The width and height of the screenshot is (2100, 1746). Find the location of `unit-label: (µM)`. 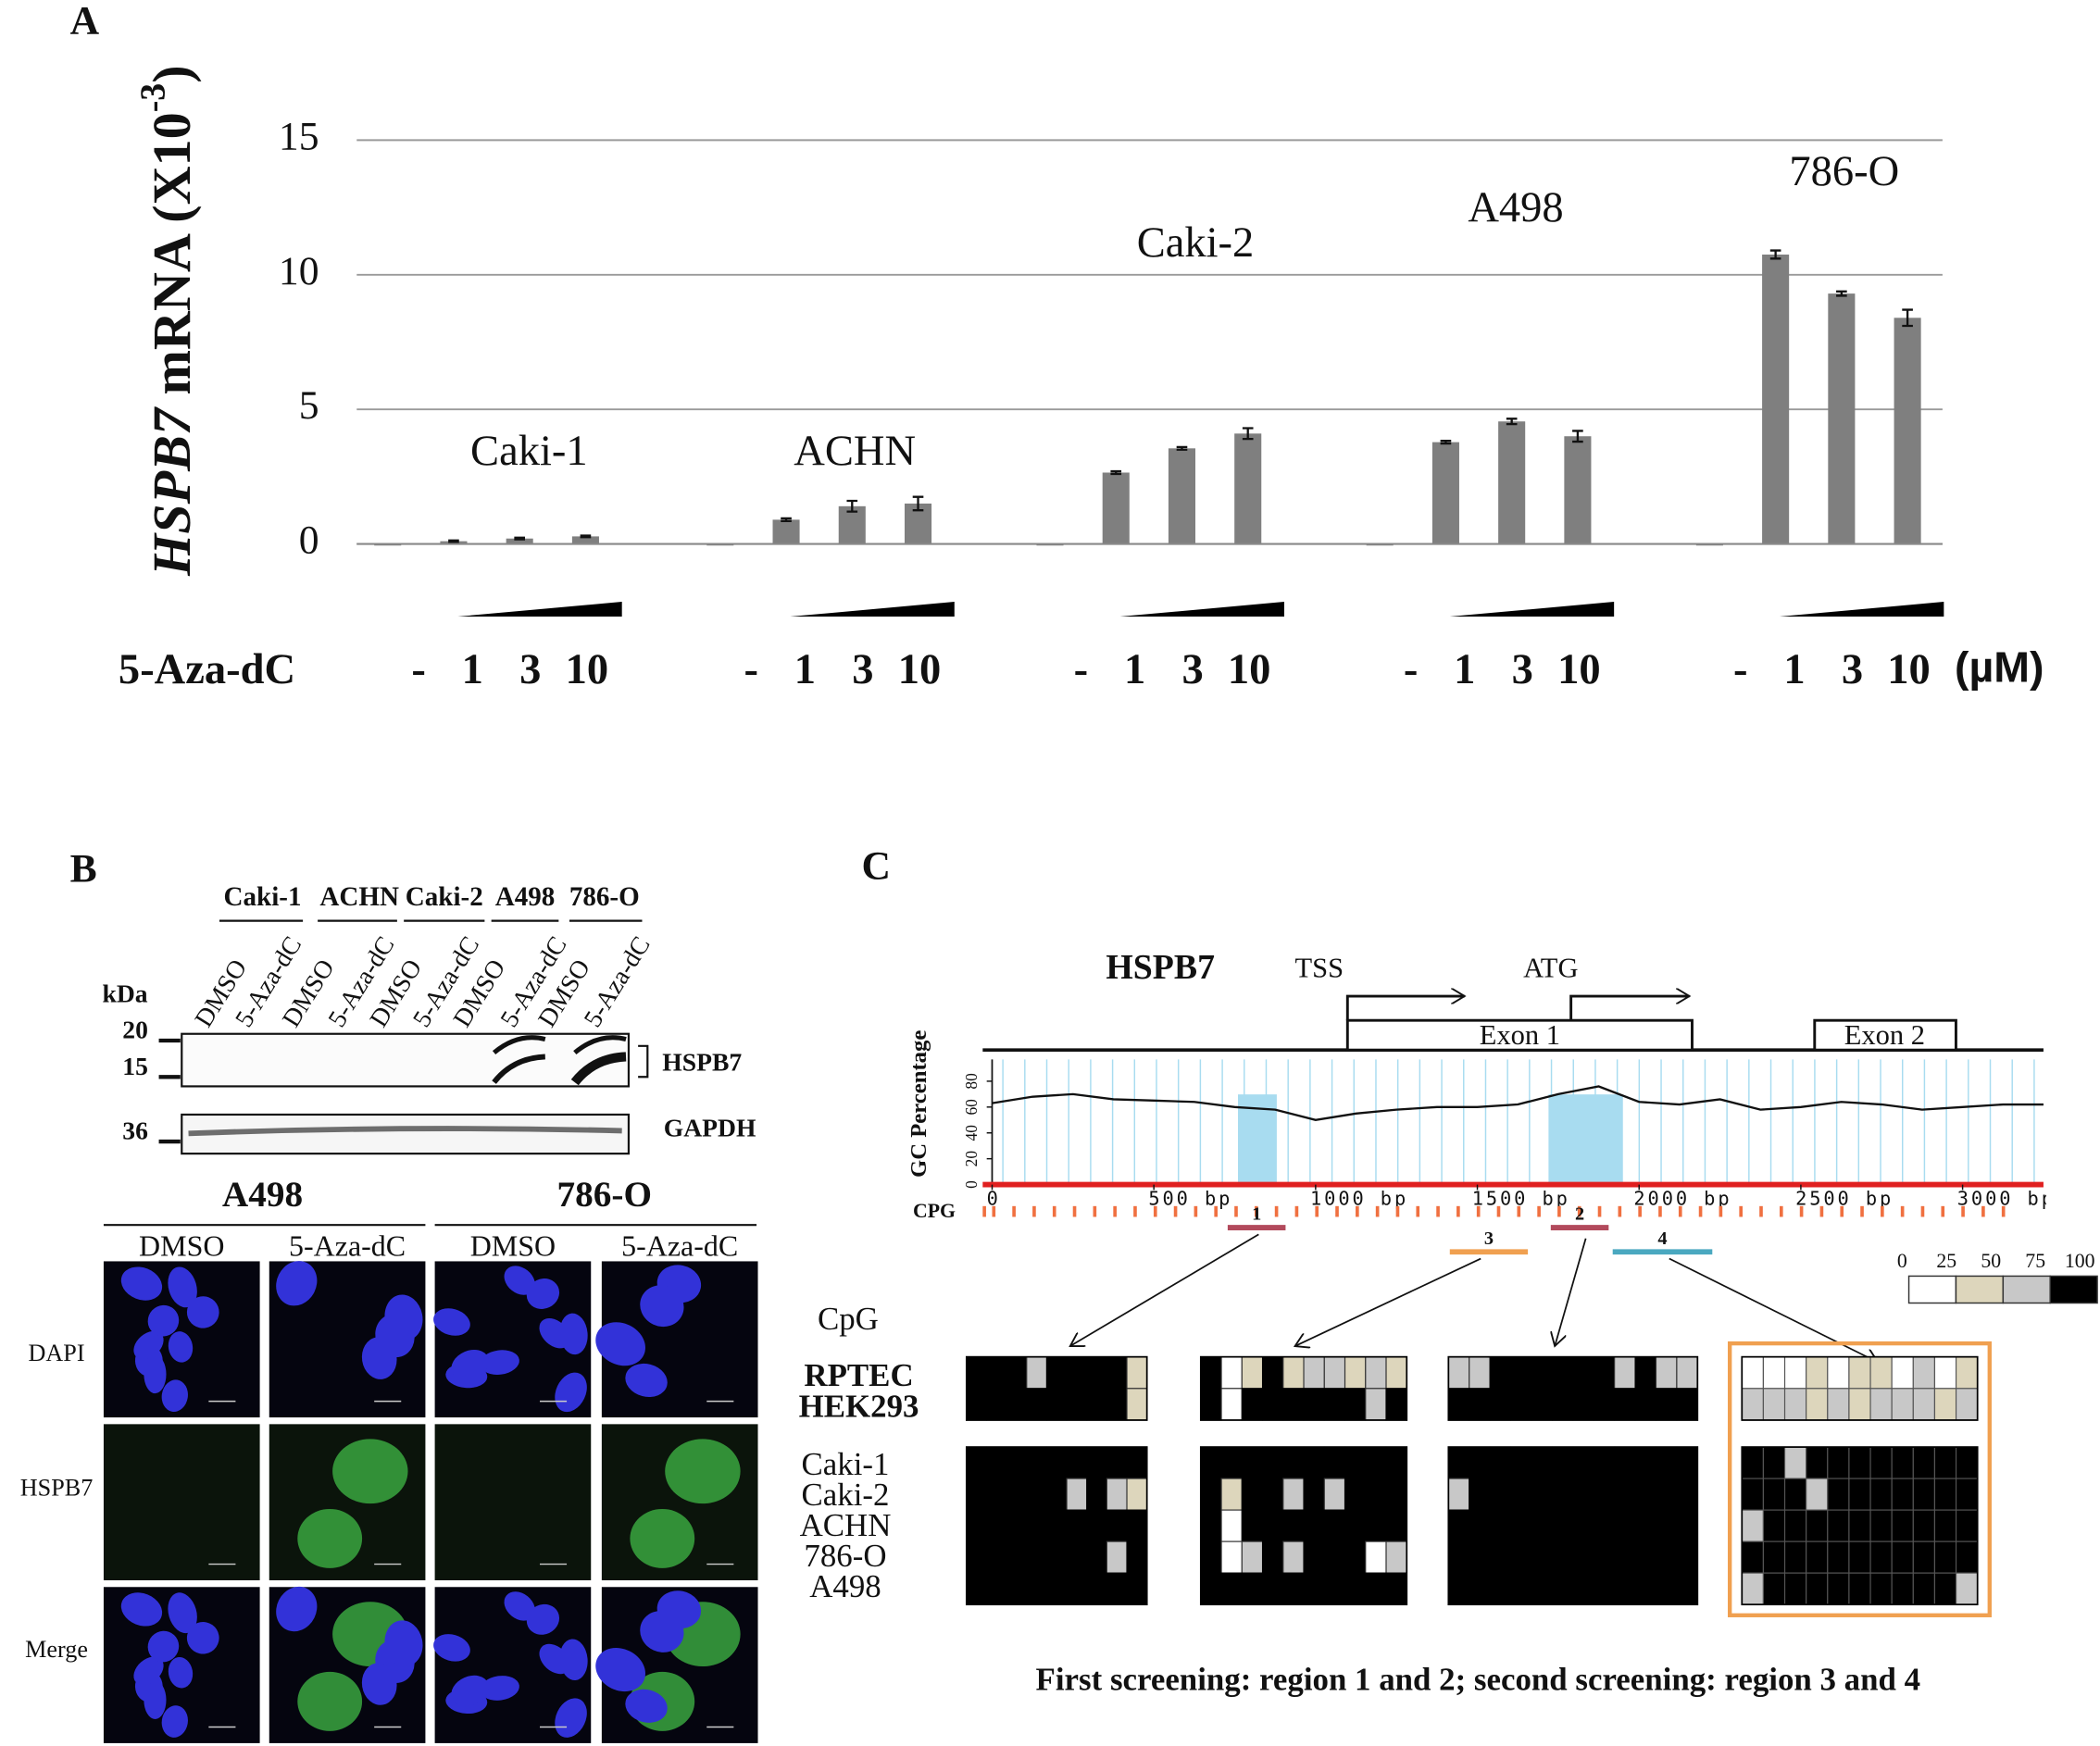

unit-label: (µM) is located at coordinates (1999, 666).